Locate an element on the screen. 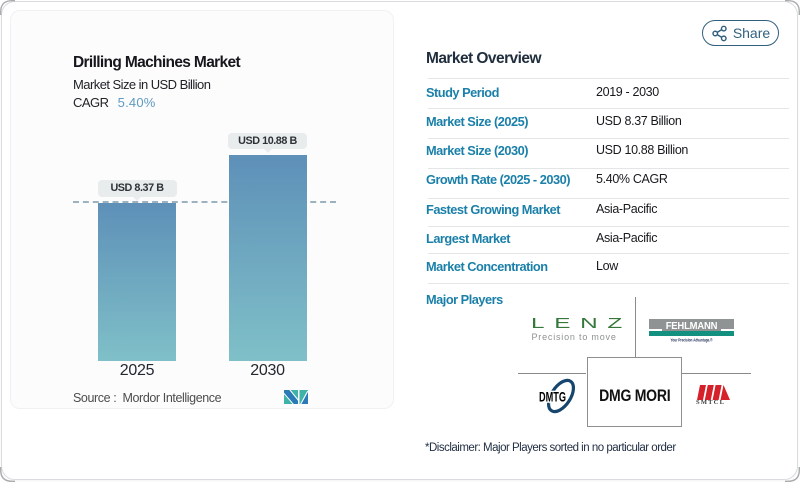  svg-text: Your Precision Advantage.® is located at coordinates (692, 340).